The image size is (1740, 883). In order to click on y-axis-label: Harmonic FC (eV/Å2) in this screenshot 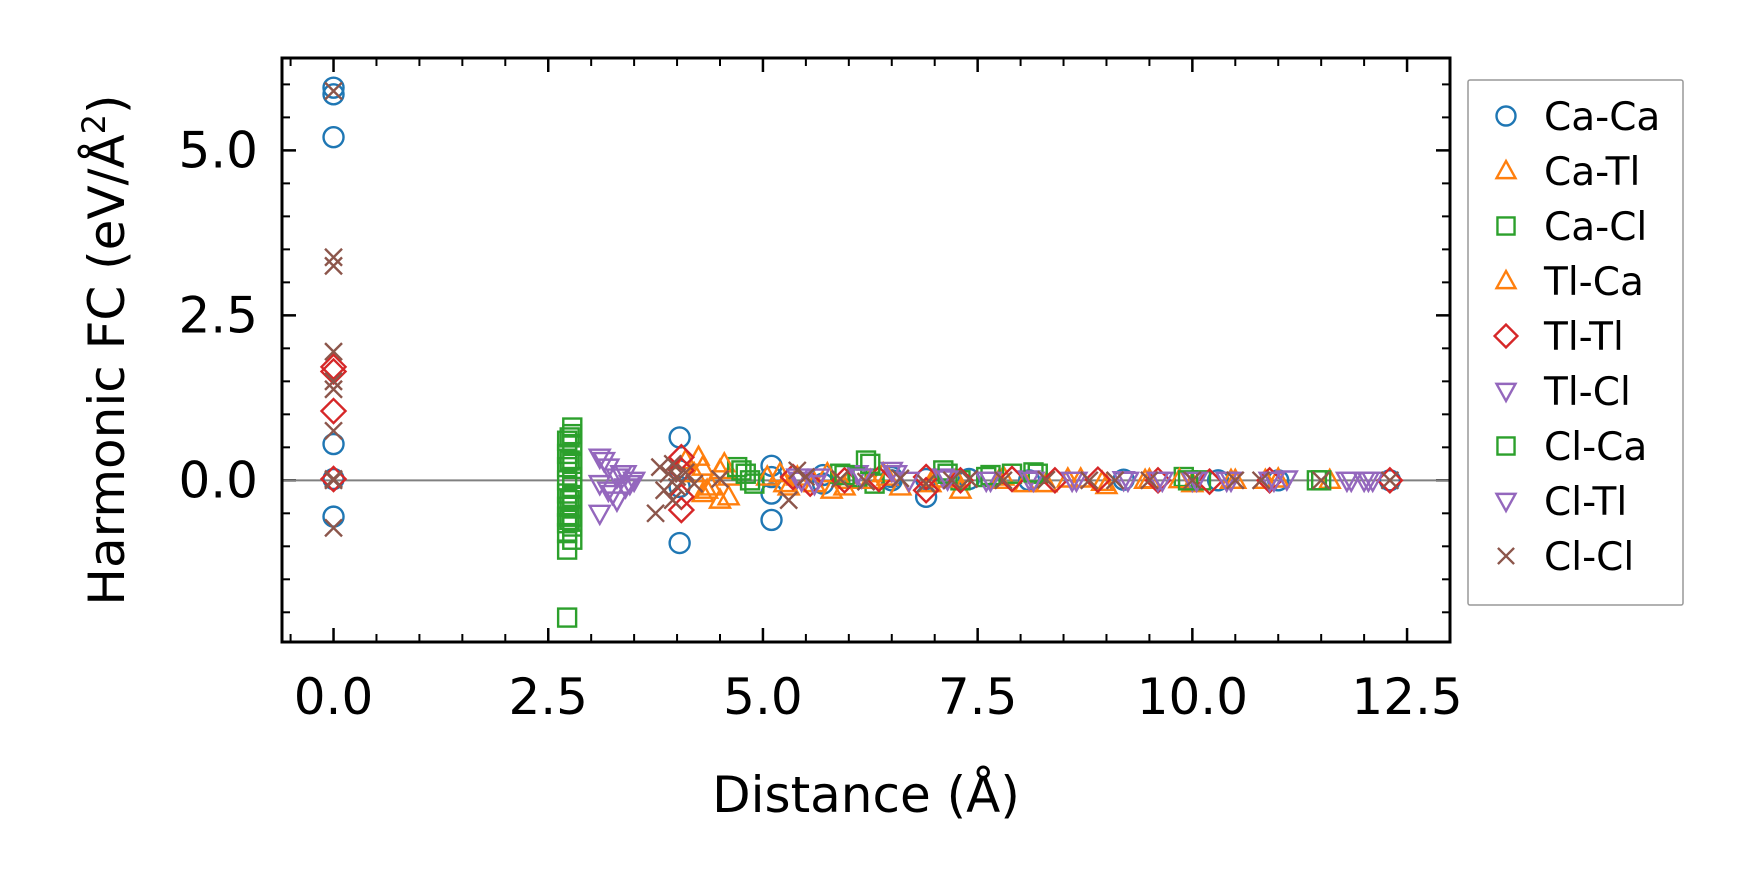, I will do `click(105, 349)`.